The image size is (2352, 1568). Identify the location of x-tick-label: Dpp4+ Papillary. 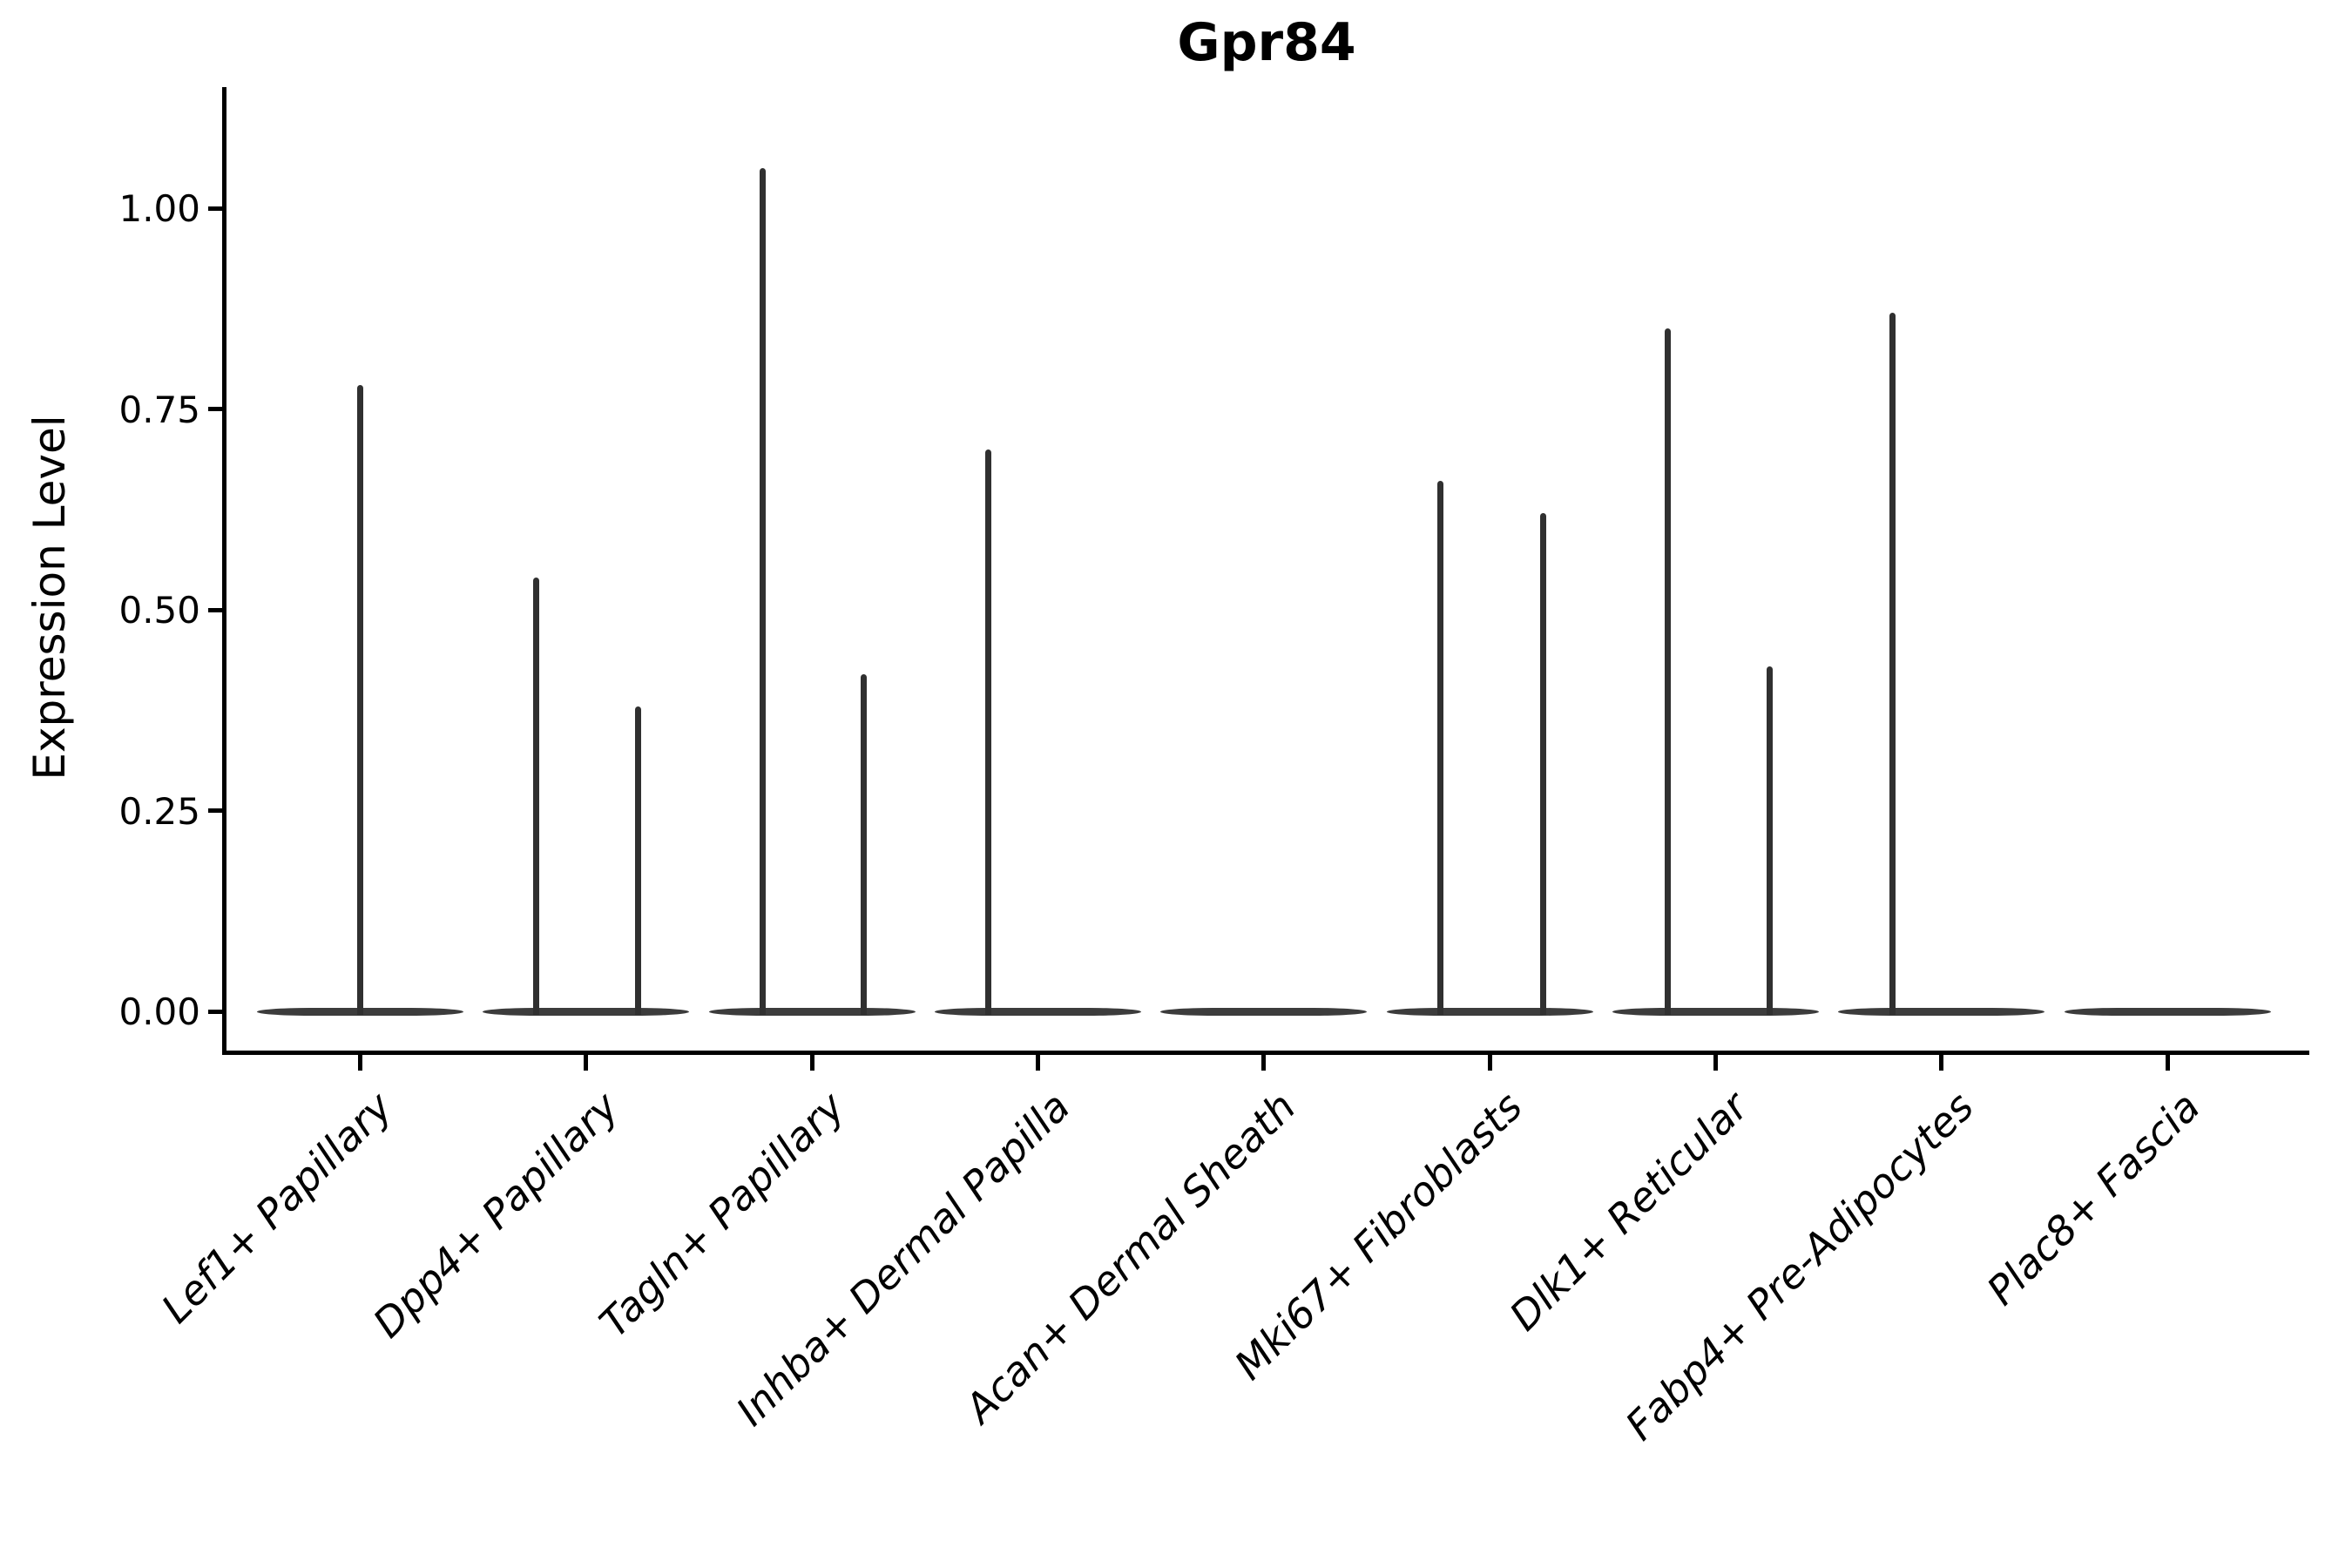
(495, 1215).